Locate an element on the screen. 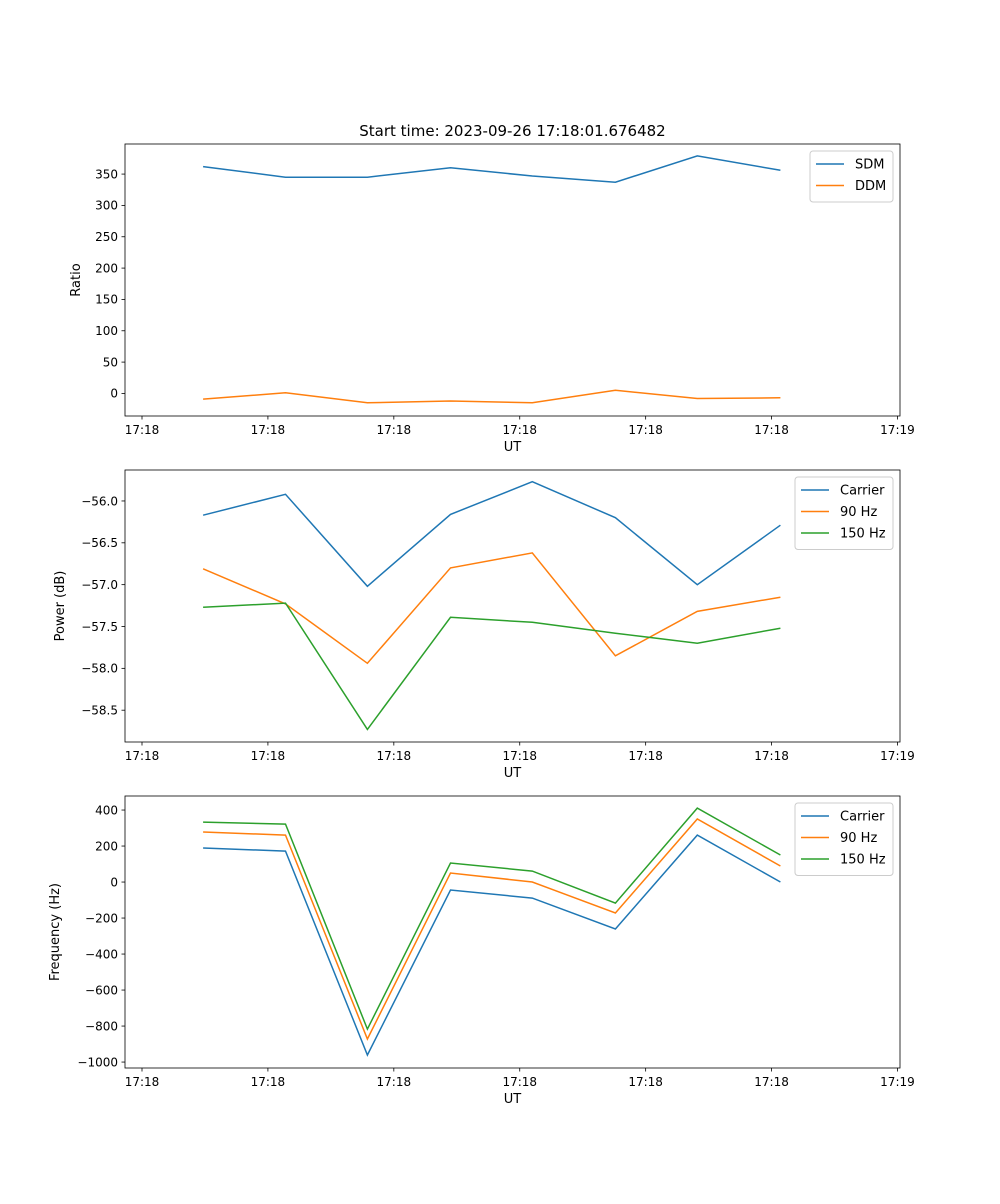 The height and width of the screenshot is (1204, 1000). series-line-sdm is located at coordinates (492, 169).